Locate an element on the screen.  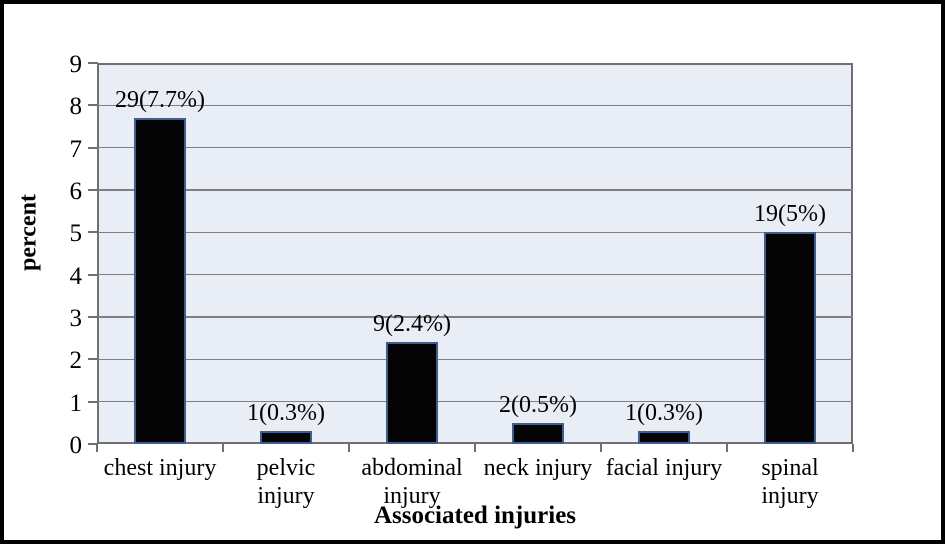
x-axis-tick-label: pelvic injury is located at coordinates (286, 482).